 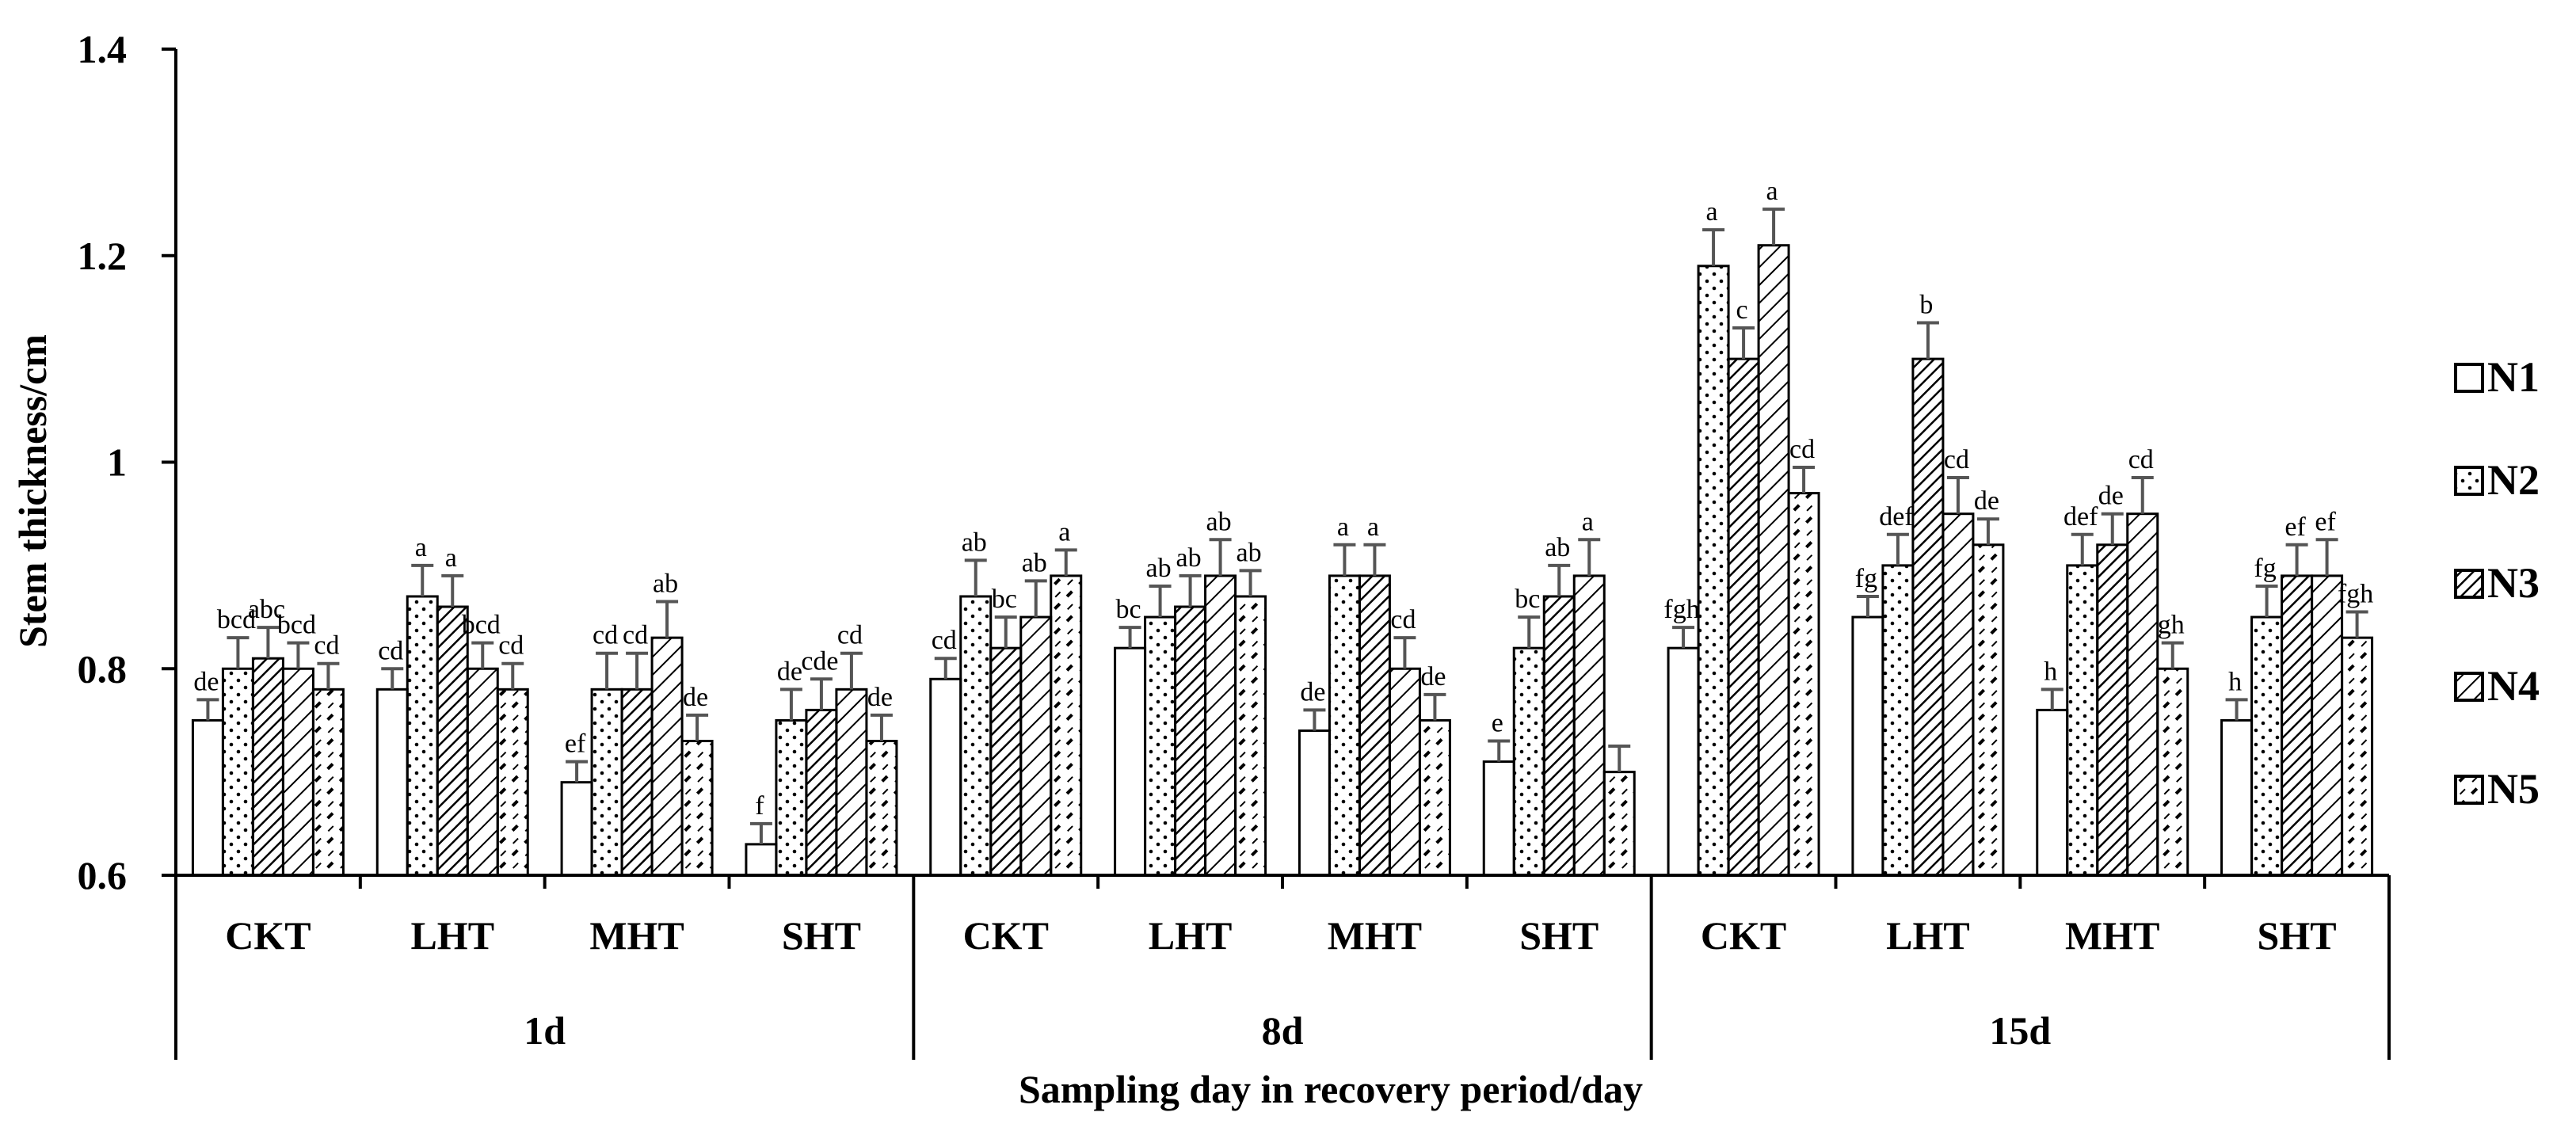 What do you see at coordinates (266, 610) in the screenshot?
I see `significance-letter: abc` at bounding box center [266, 610].